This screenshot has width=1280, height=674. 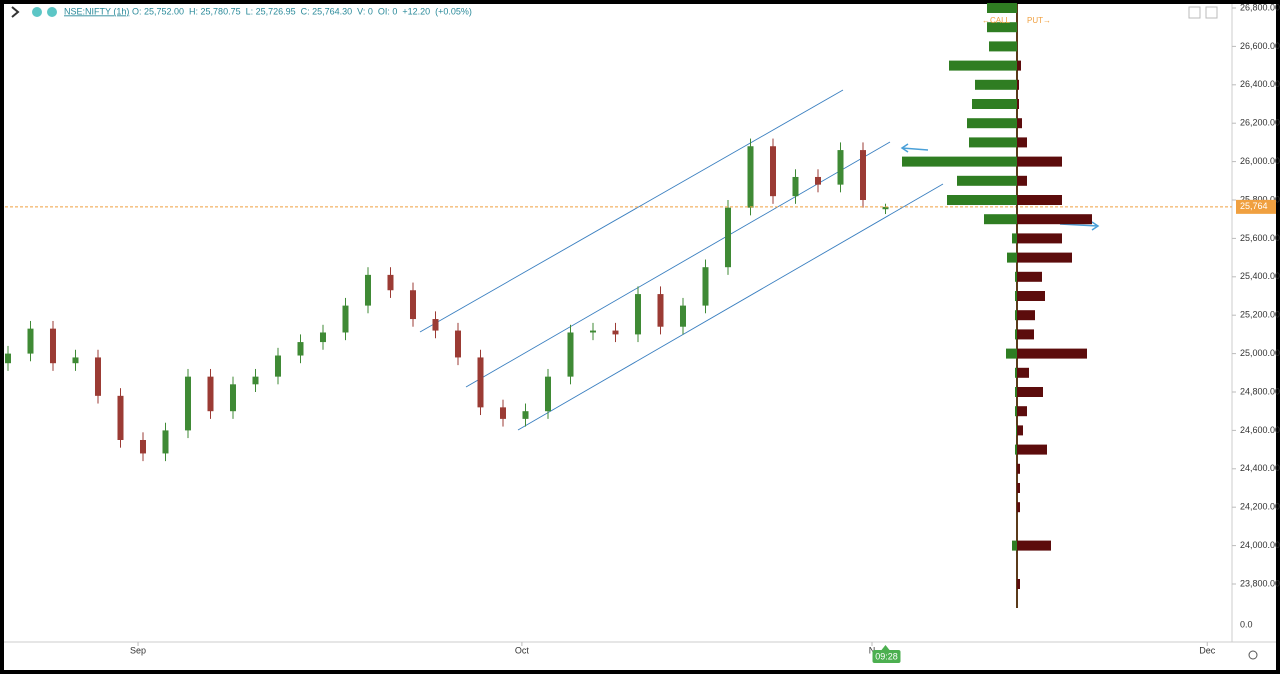 I want to click on legend-entry: PUT→, so click(x=1039, y=20).